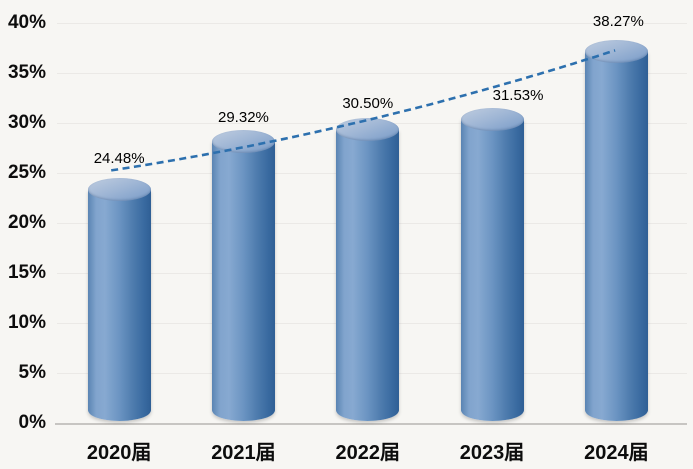 The width and height of the screenshot is (693, 469). I want to click on y-axis-tick-label-15: 15%, so click(26, 272).